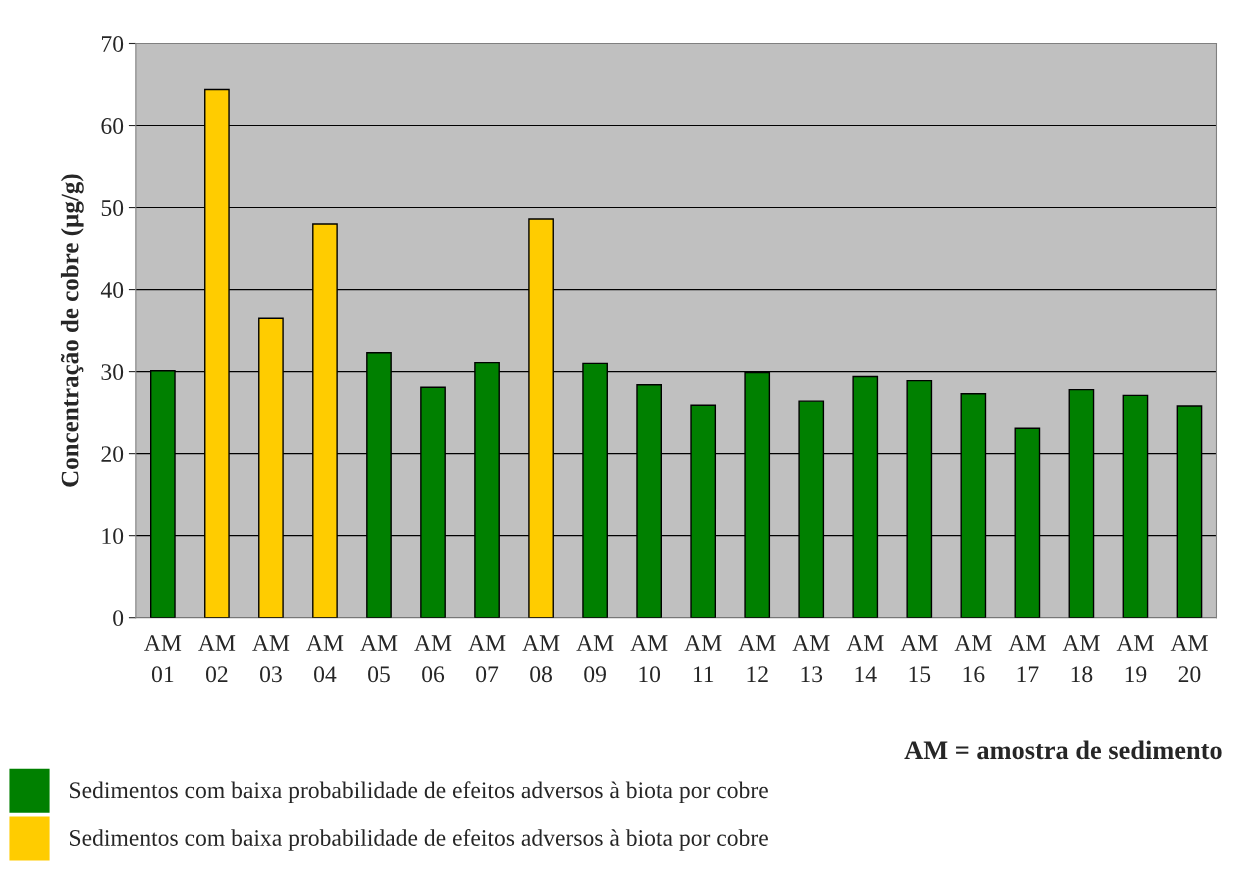 The image size is (1235, 870). I want to click on x-tick-label: AM 19, so click(1135, 659).